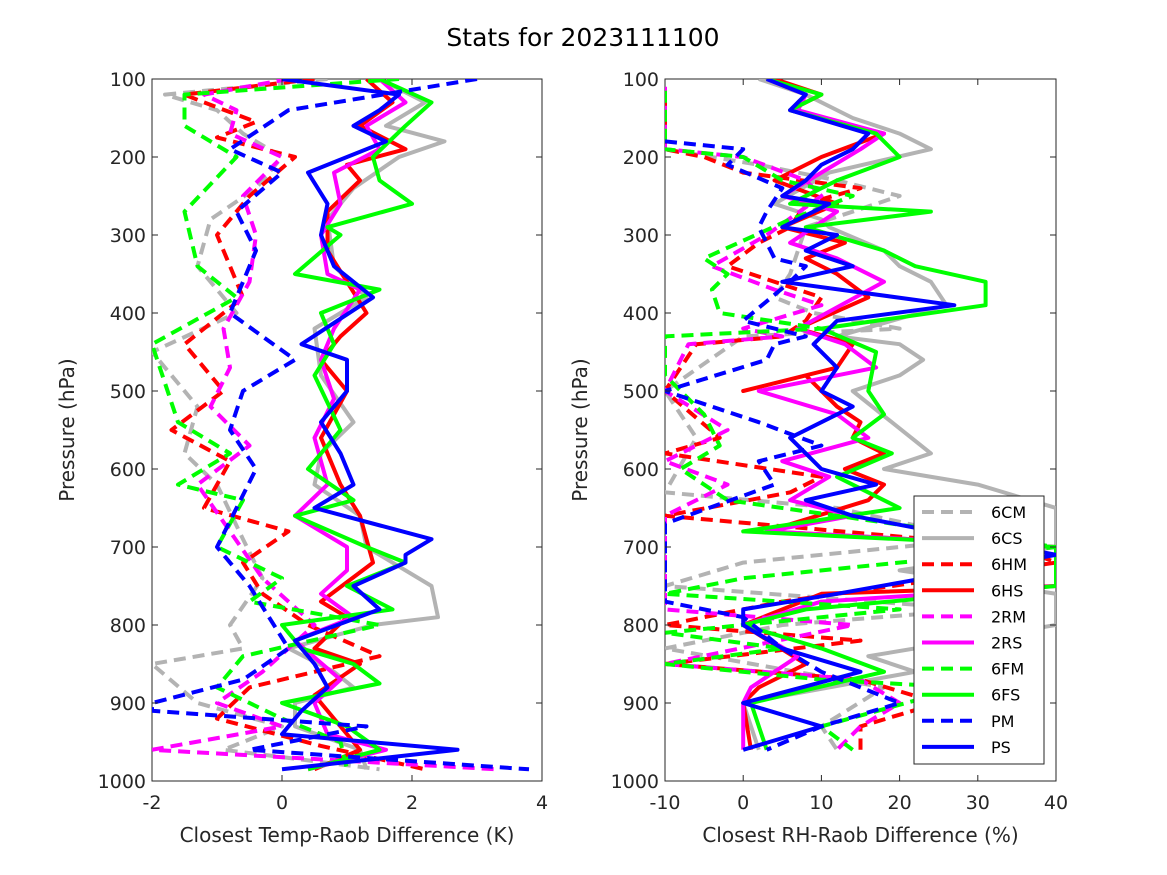  I want to click on x-tick-label: 30, so click(978, 803).